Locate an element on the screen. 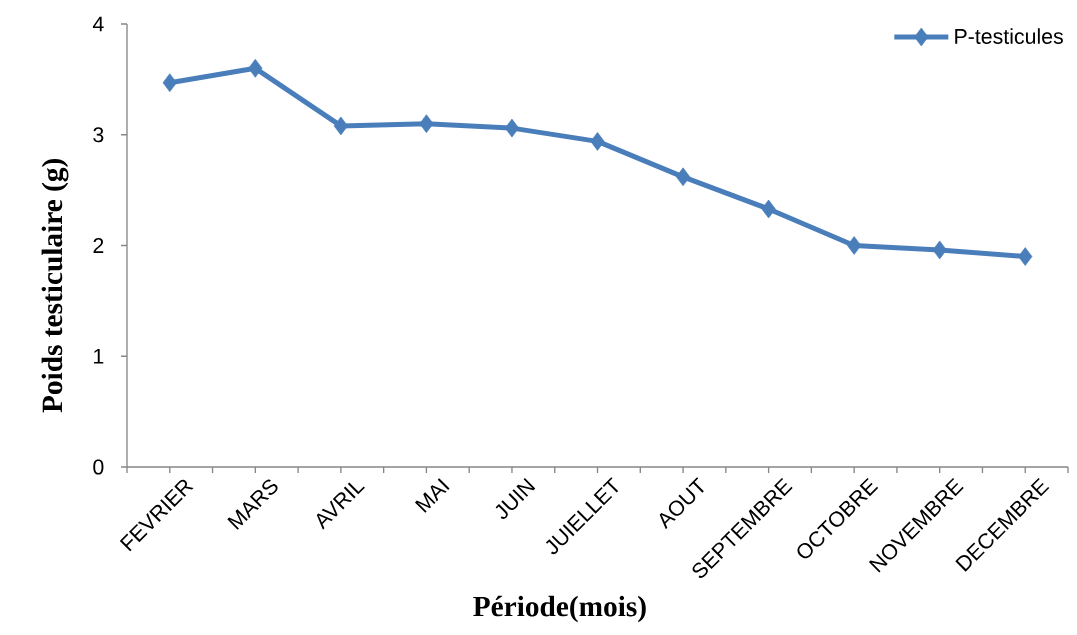  y-axis-title: Poids testiculaire (g) is located at coordinates (55, 286).